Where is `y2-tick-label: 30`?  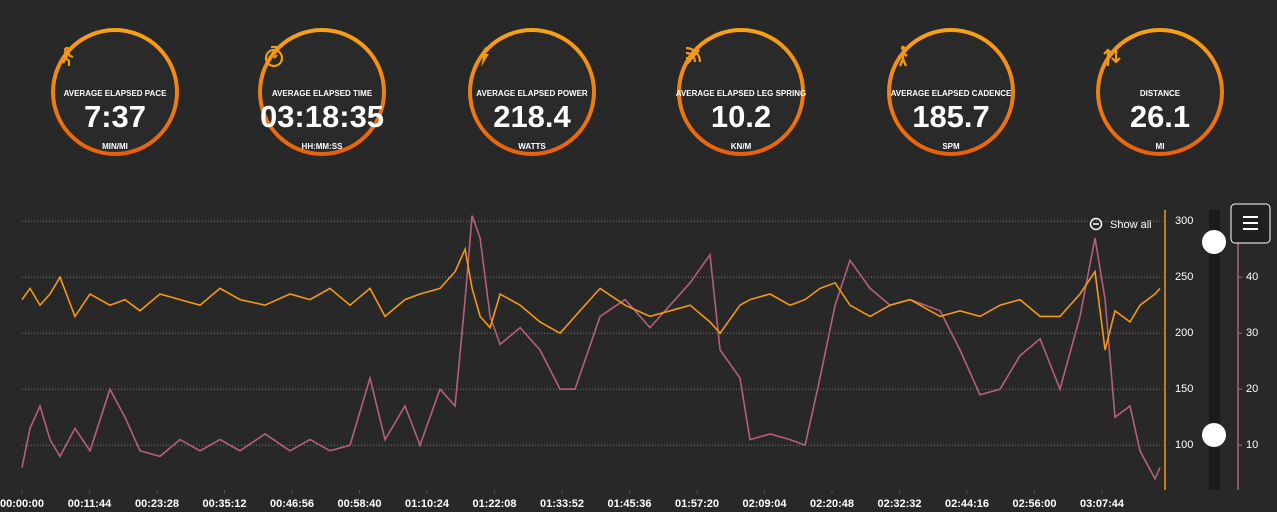
y2-tick-label: 30 is located at coordinates (1252, 333).